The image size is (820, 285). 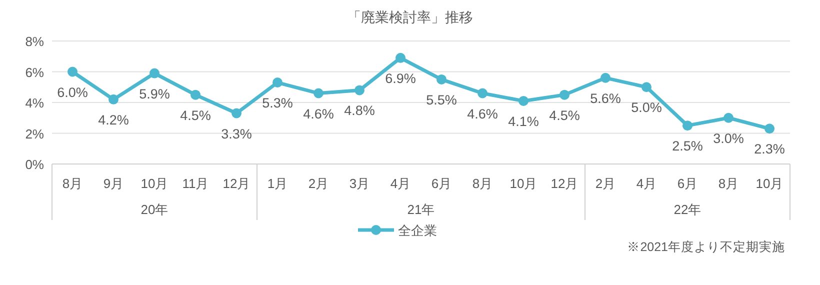 I want to click on data-label: 6.0%, so click(x=72, y=92).